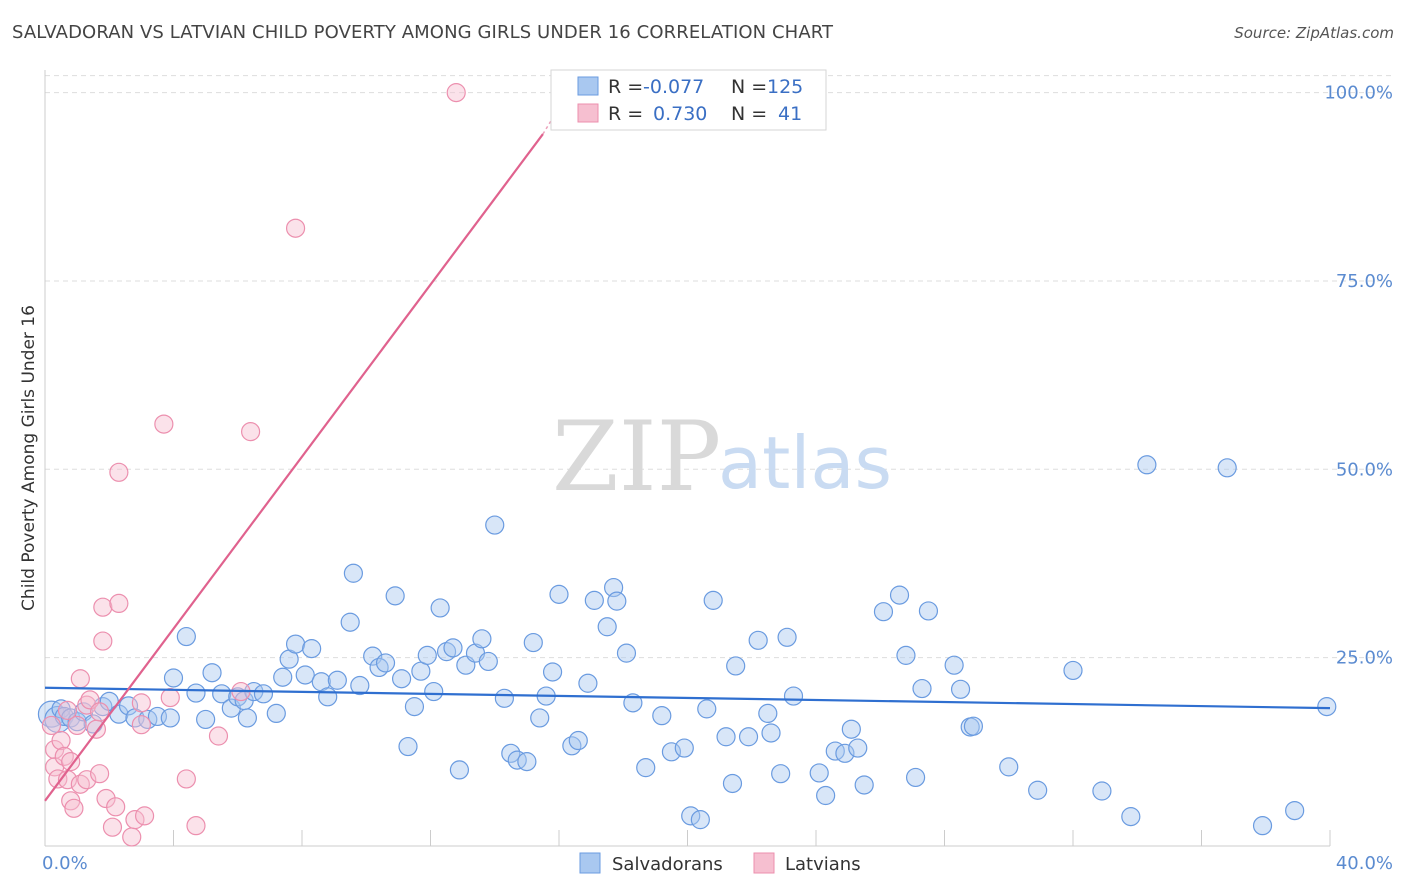  I want to click on watermark-zip: ZIP, so click(636, 457).